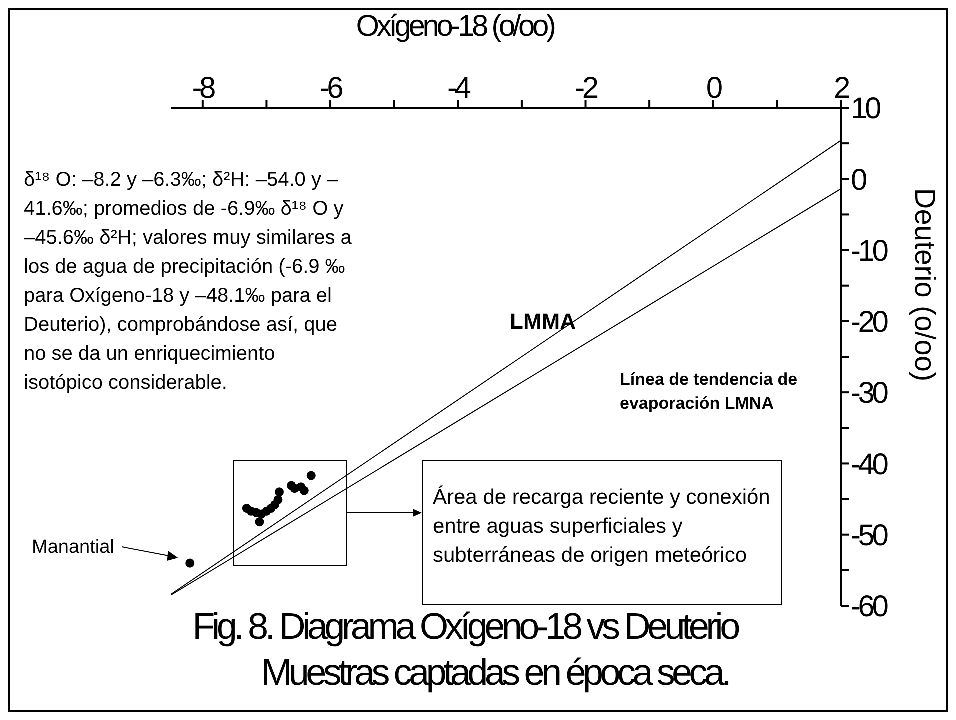  I want to click on text: Línea de tendencia de evaporación LMNA, so click(709, 392).